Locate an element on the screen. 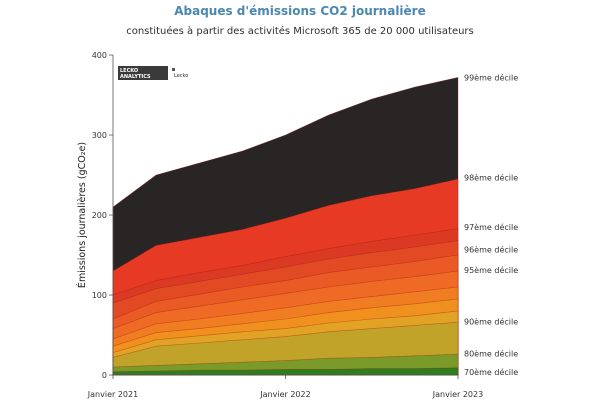 The image size is (600, 400). chart-title: Abaques d'émissions CO2 journalière is located at coordinates (300, 11).